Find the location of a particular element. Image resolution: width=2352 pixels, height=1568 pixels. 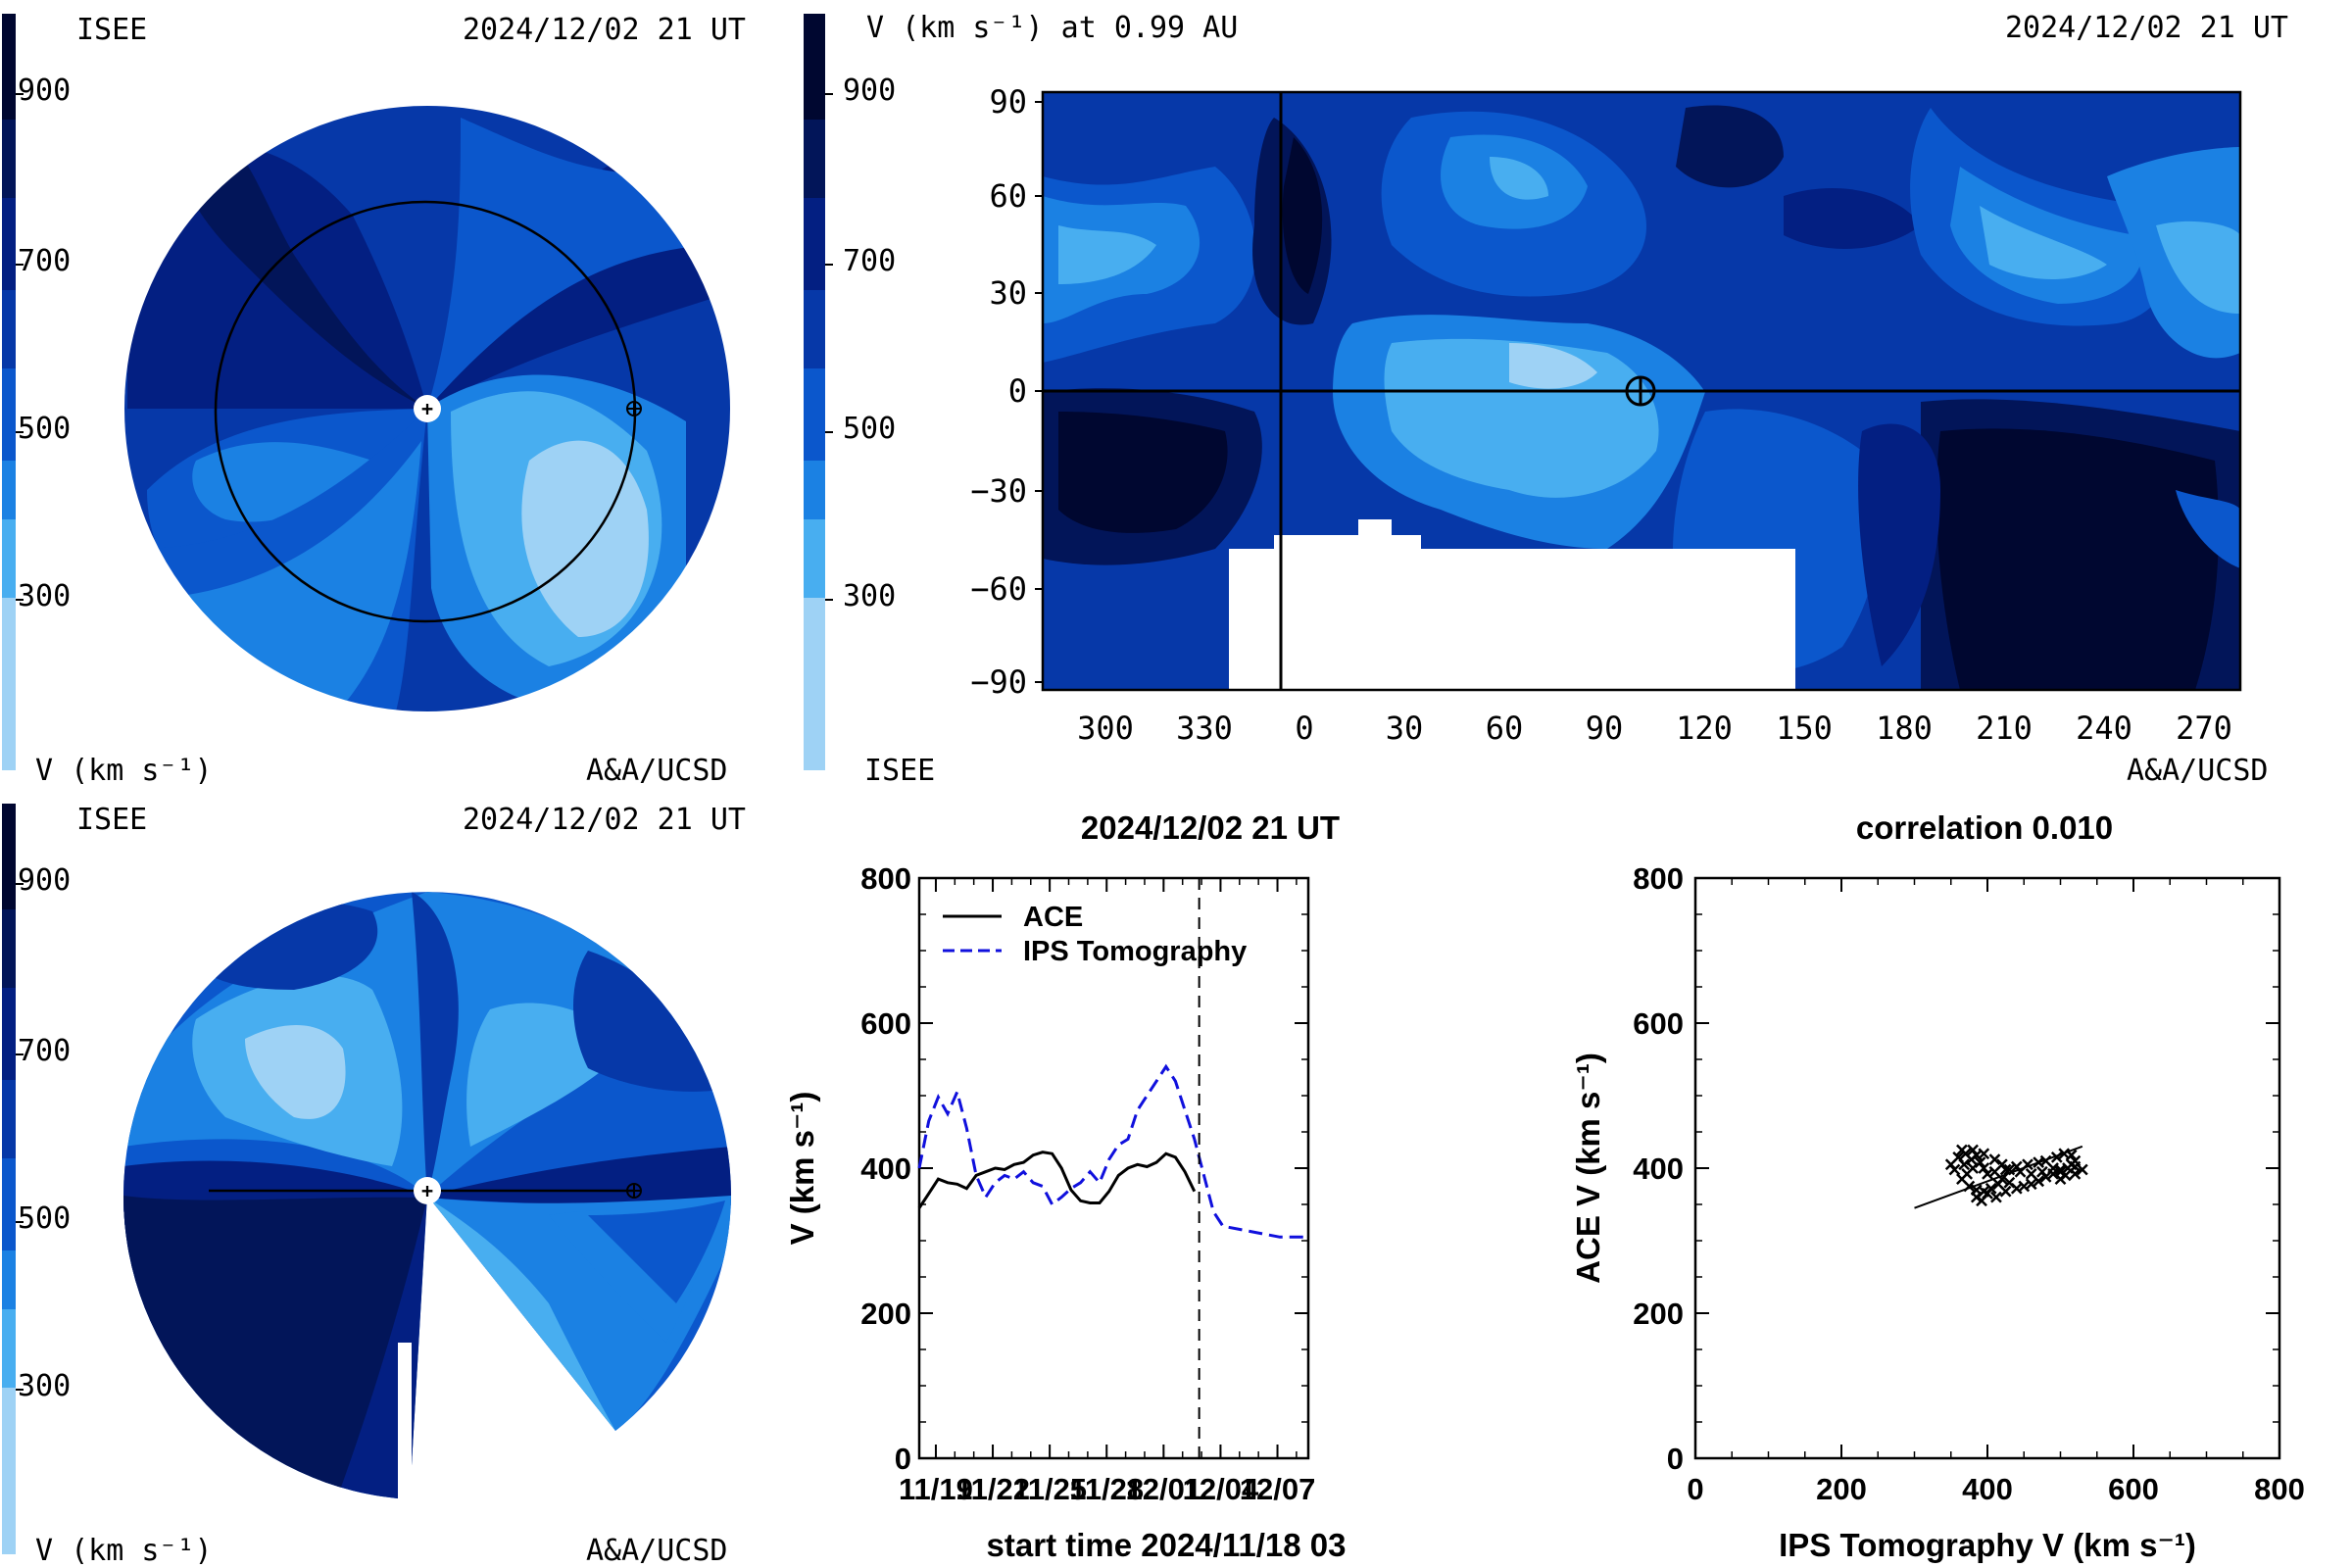

x-axis-label: IPS Tomography V (km s⁻¹) is located at coordinates (1987, 1545).